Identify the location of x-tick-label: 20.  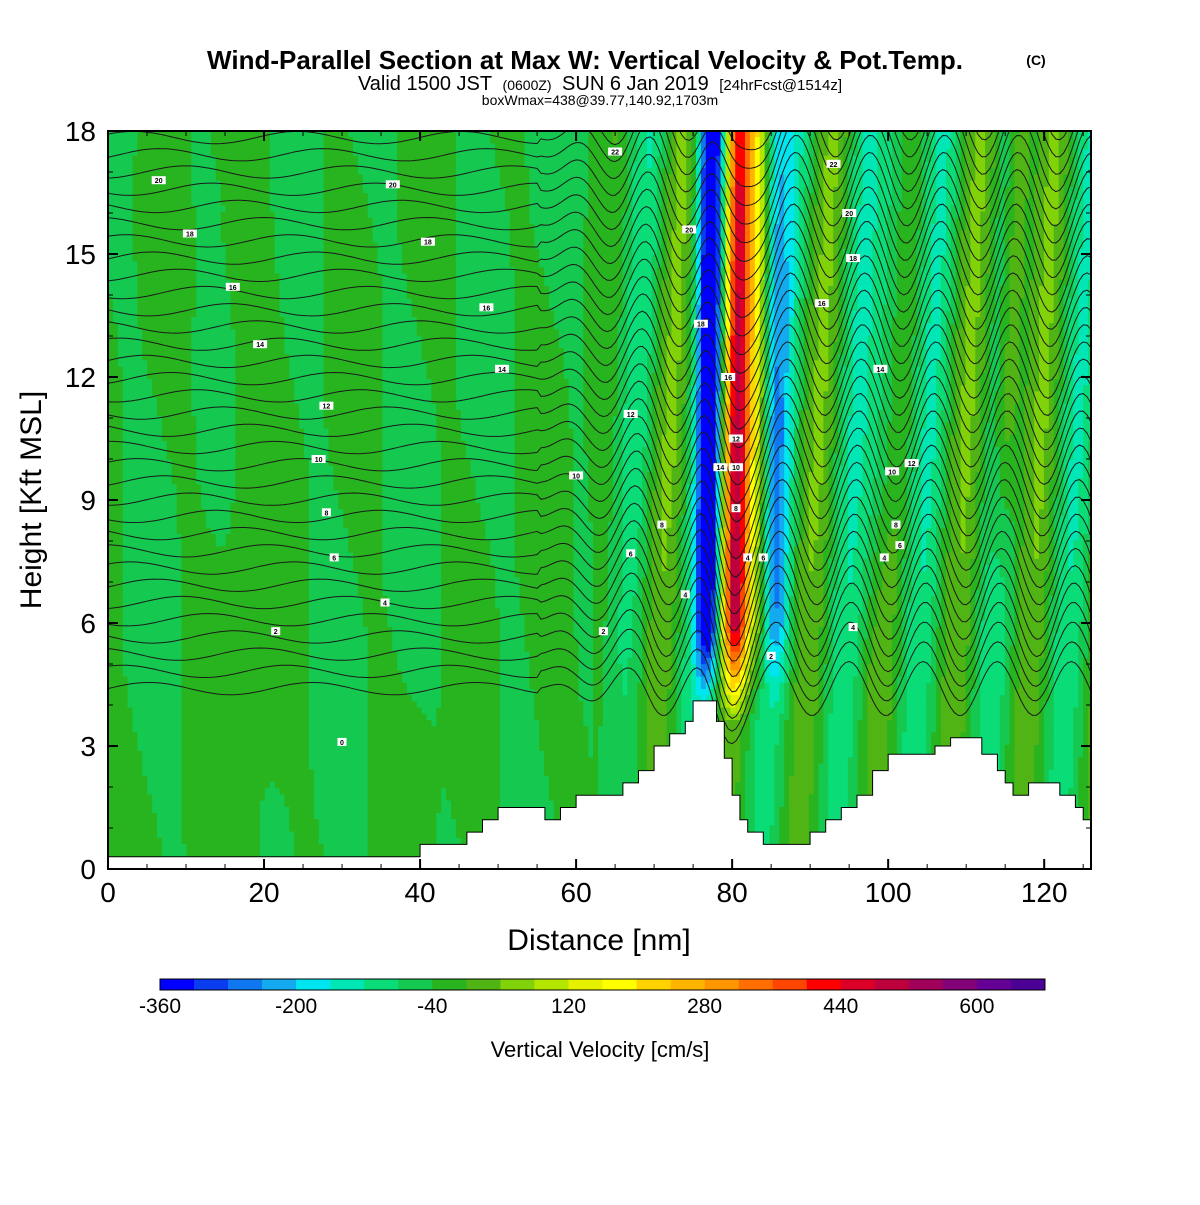
(263, 892).